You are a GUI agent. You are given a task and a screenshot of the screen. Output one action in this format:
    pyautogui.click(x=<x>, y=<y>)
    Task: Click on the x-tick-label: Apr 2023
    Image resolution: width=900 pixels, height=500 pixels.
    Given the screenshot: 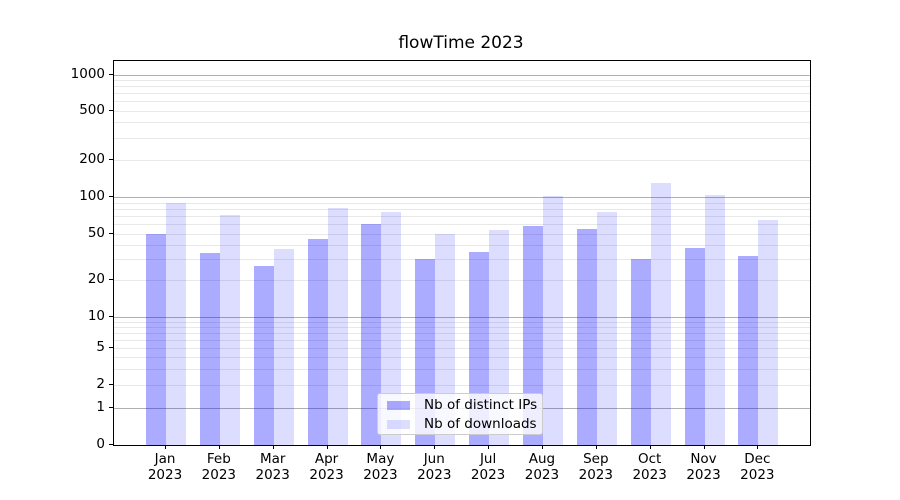 What is the action you would take?
    pyautogui.click(x=326, y=467)
    